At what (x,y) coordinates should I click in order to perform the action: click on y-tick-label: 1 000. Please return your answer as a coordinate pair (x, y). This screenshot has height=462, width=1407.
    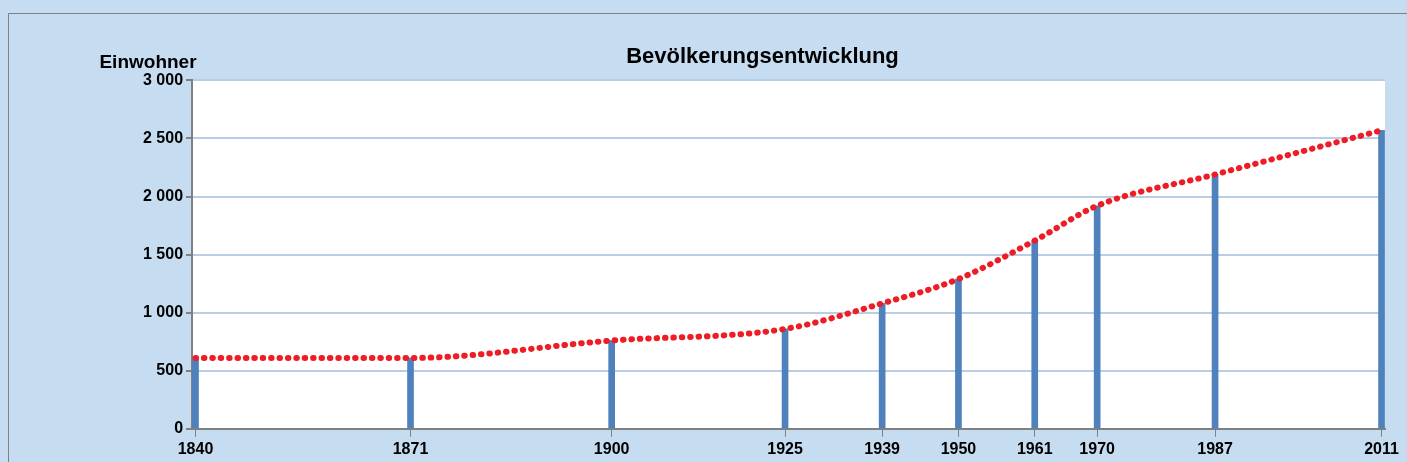
    Looking at the image, I should click on (163, 312).